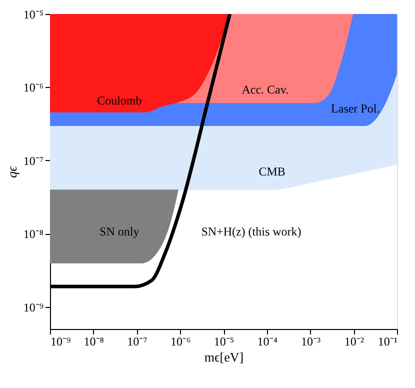  What do you see at coordinates (60, 341) in the screenshot?
I see `x-tick-label: 10⁻⁹` at bounding box center [60, 341].